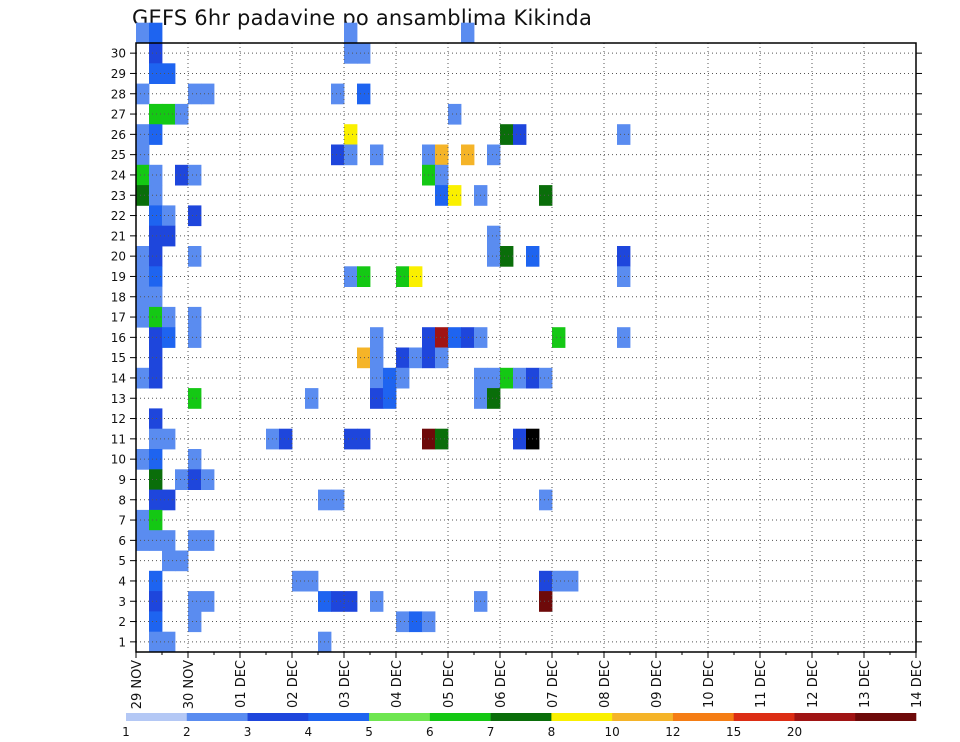  Describe the element at coordinates (122, 561) in the screenshot. I see `y-tick-label: 5` at that location.